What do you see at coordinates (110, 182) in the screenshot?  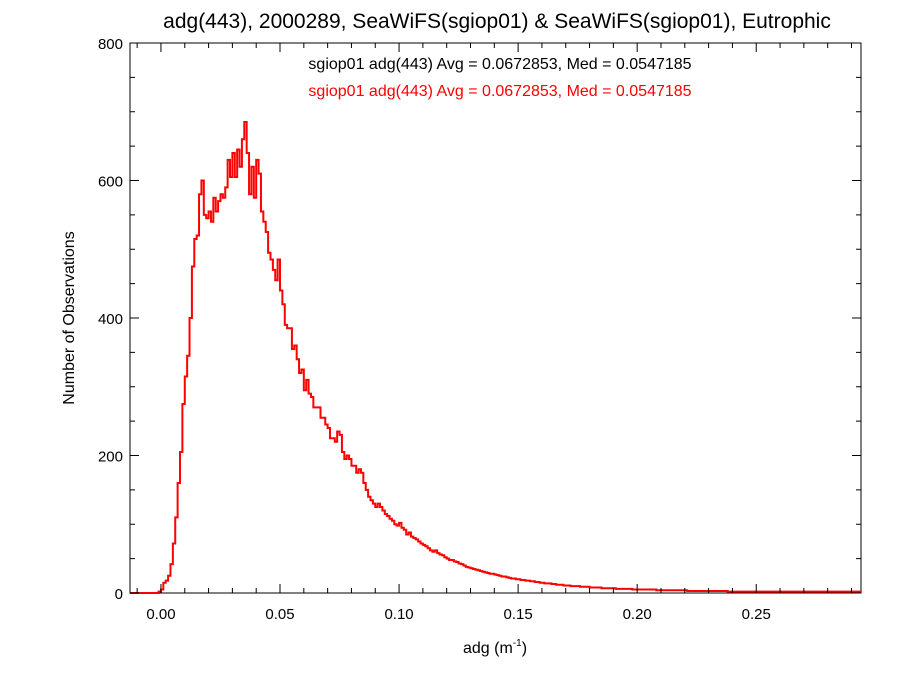 I see `y-tick-label: 600` at bounding box center [110, 182].